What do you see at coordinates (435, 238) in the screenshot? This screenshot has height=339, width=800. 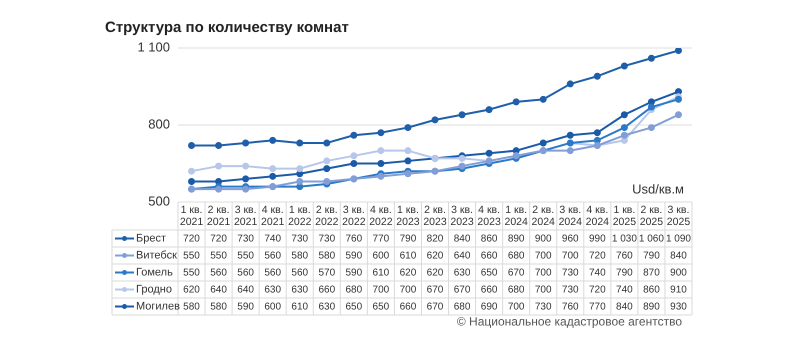 I see `data-label: 820` at bounding box center [435, 238].